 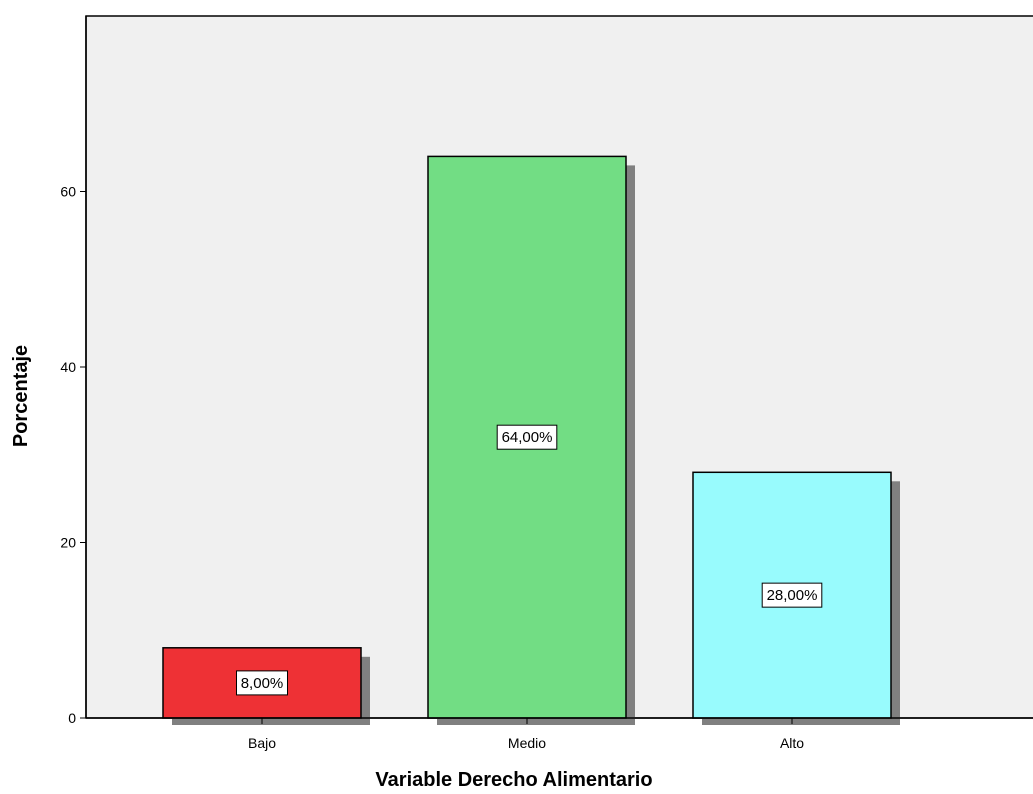 What do you see at coordinates (792, 743) in the screenshot?
I see `x-tick-label: Alto` at bounding box center [792, 743].